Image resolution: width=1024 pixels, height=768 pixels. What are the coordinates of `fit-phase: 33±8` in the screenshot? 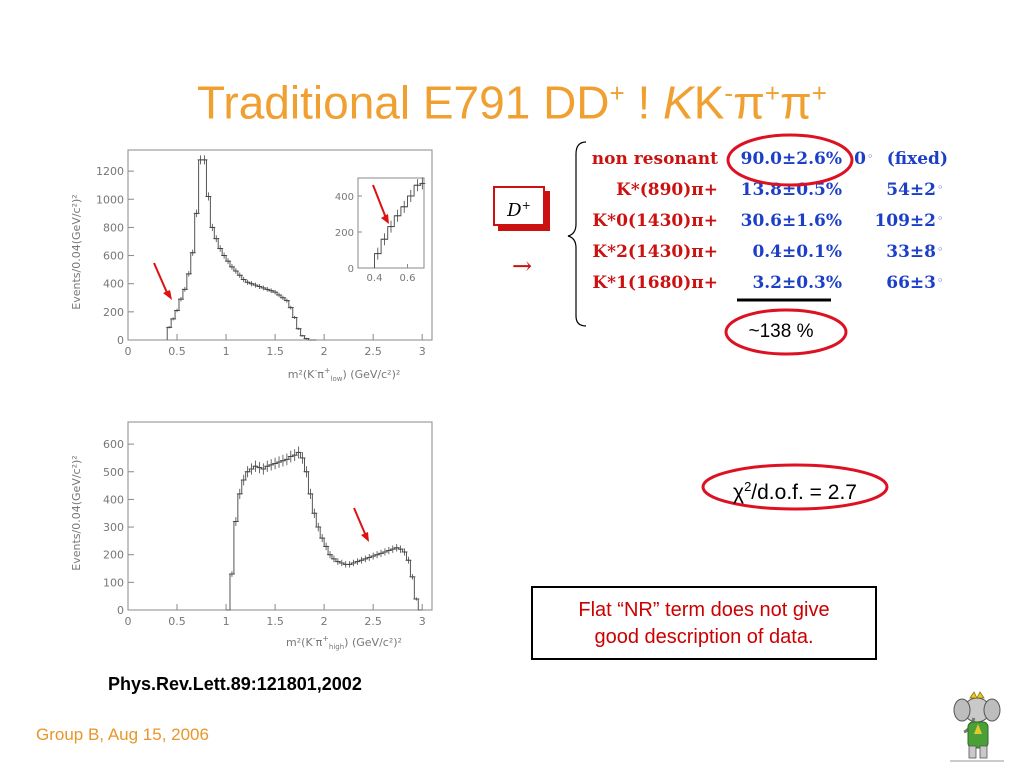 It's located at (911, 252).